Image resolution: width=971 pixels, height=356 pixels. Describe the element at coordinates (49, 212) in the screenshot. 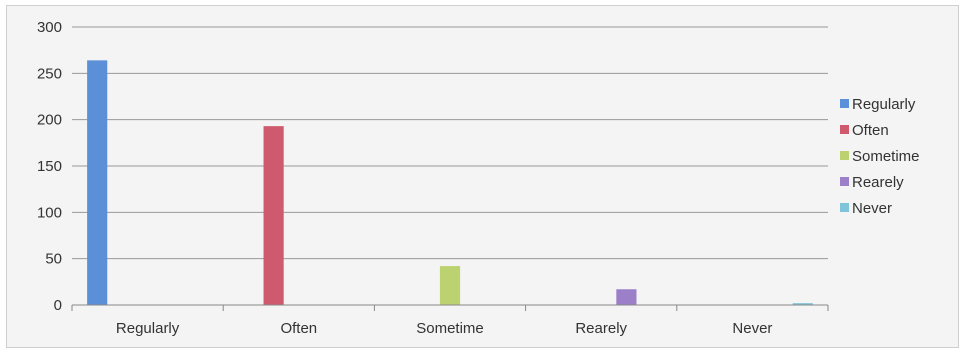

I see `y-tick-label-100: 100` at that location.